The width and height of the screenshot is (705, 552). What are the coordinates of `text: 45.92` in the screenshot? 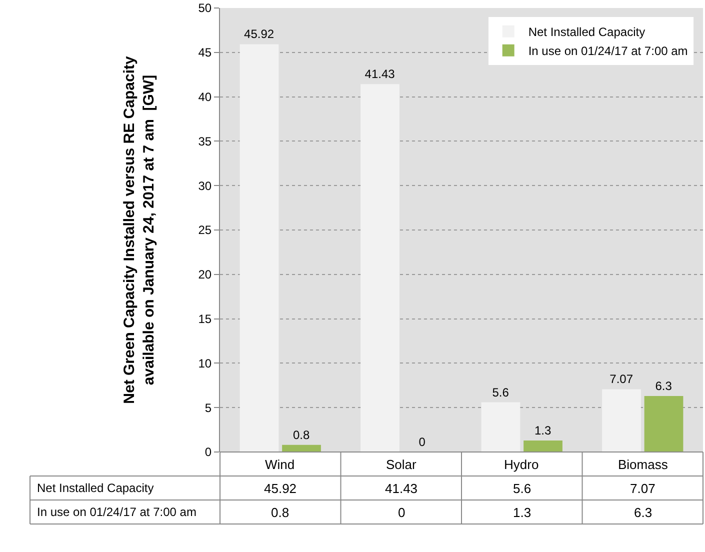 It's located at (259, 34).